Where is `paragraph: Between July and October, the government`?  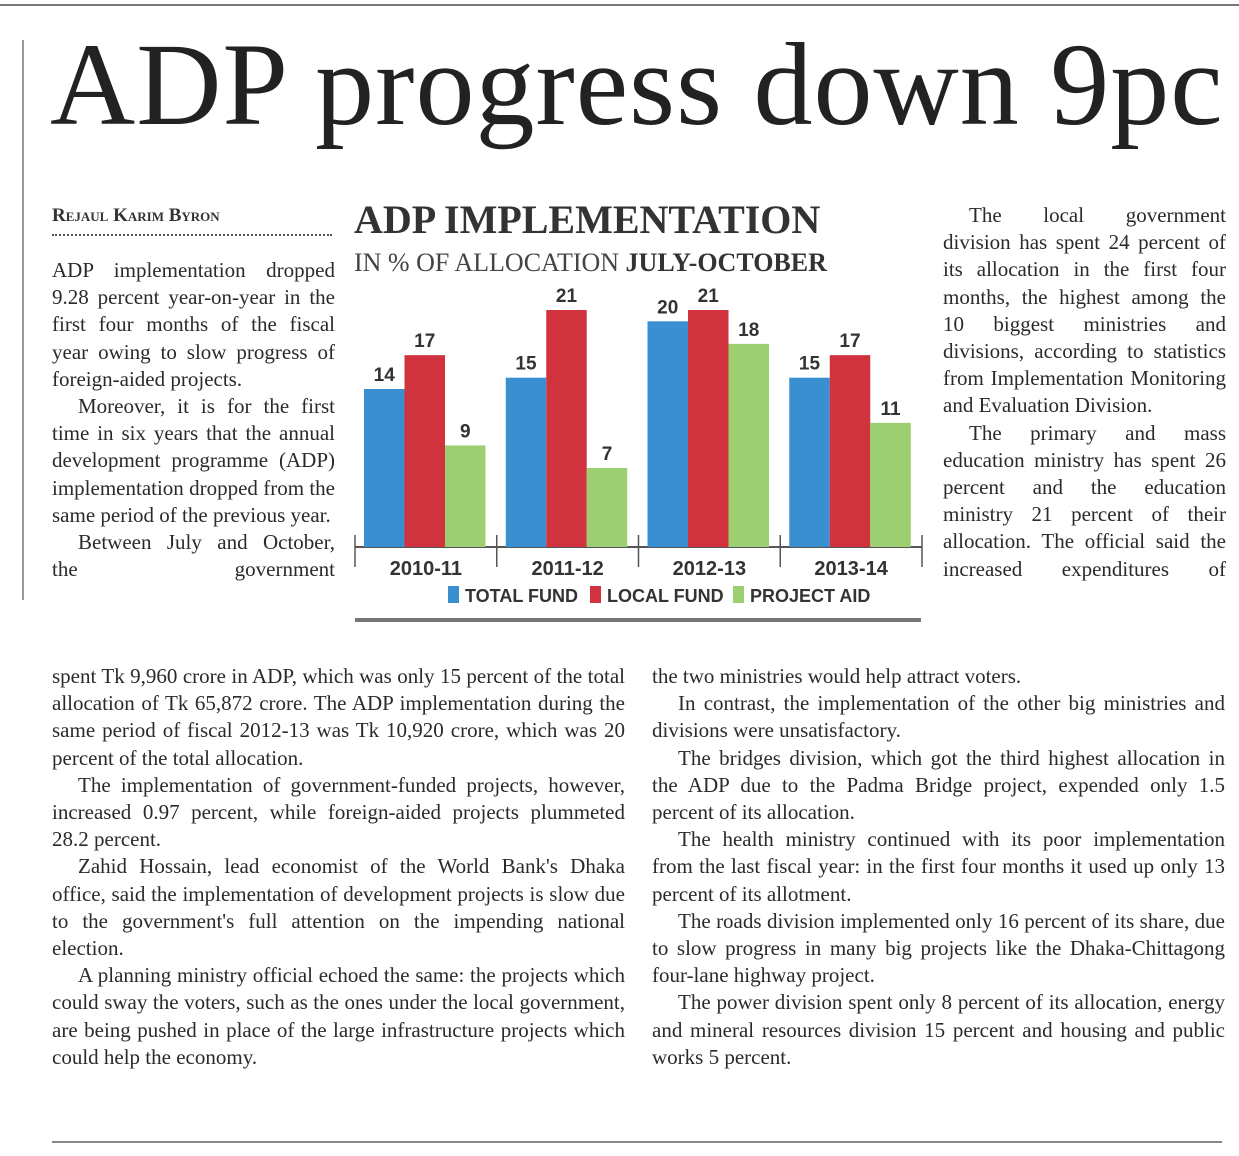
paragraph: Between July and October, the government is located at coordinates (193, 556).